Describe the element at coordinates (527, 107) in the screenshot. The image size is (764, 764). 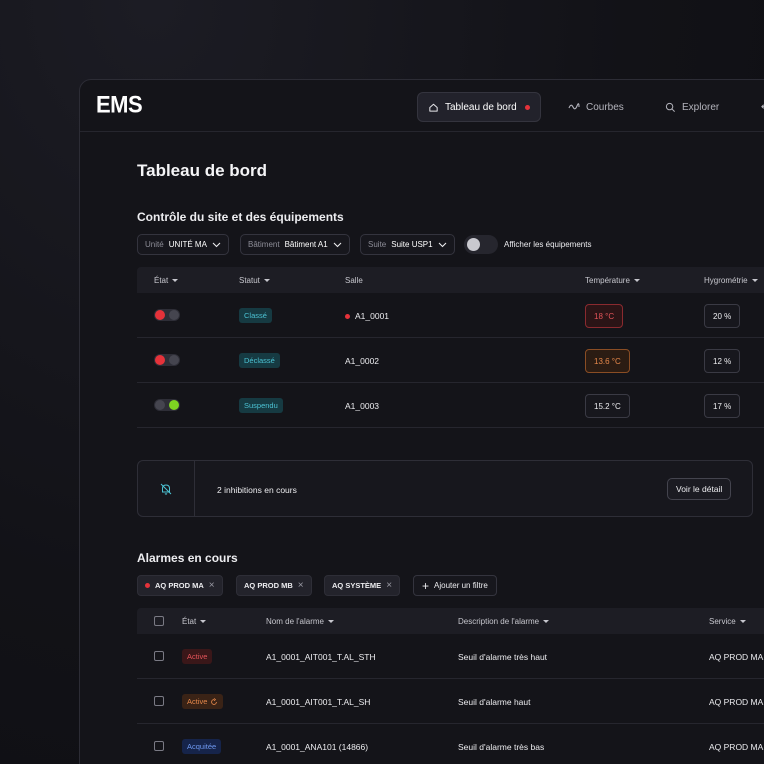
I see `notification-dot` at that location.